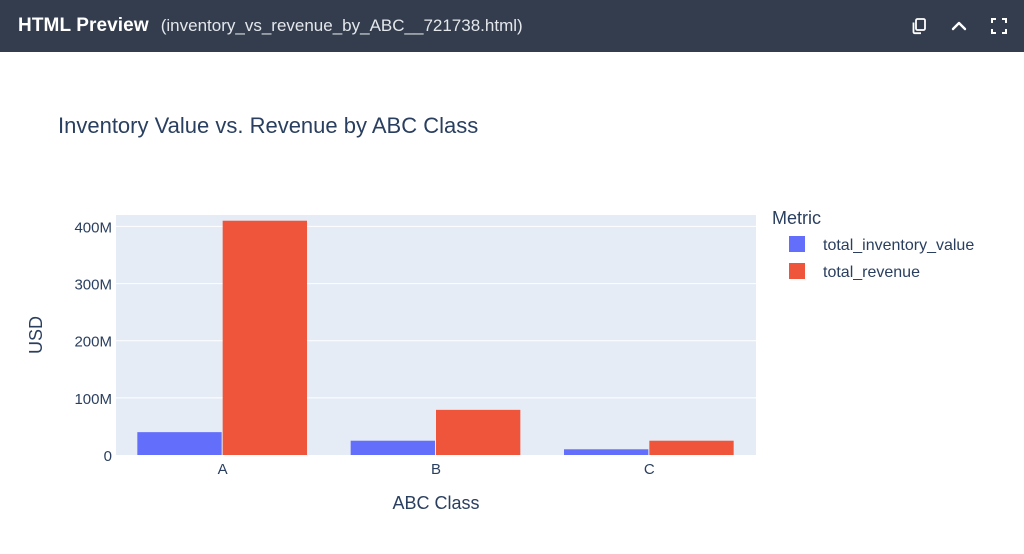  I want to click on legend-title: Metric, so click(796, 218).